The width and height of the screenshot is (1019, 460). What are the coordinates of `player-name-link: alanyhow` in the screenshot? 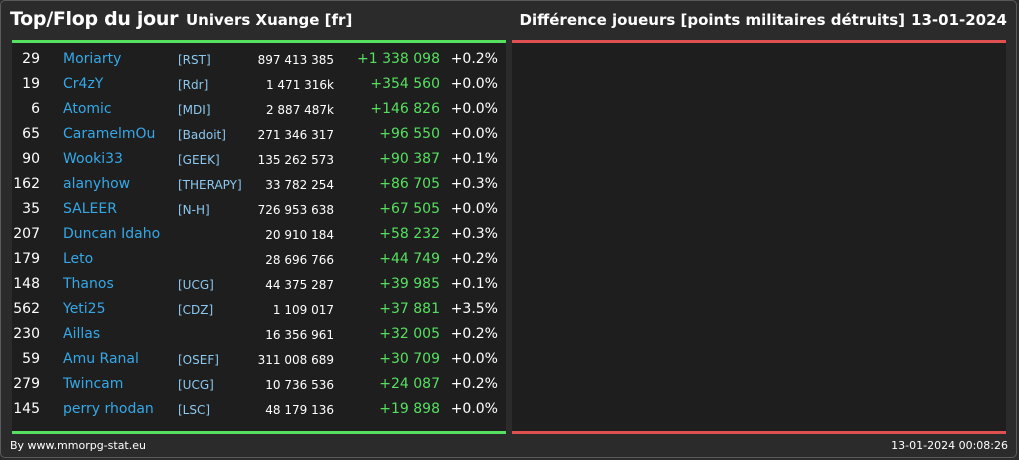 It's located at (97, 184).